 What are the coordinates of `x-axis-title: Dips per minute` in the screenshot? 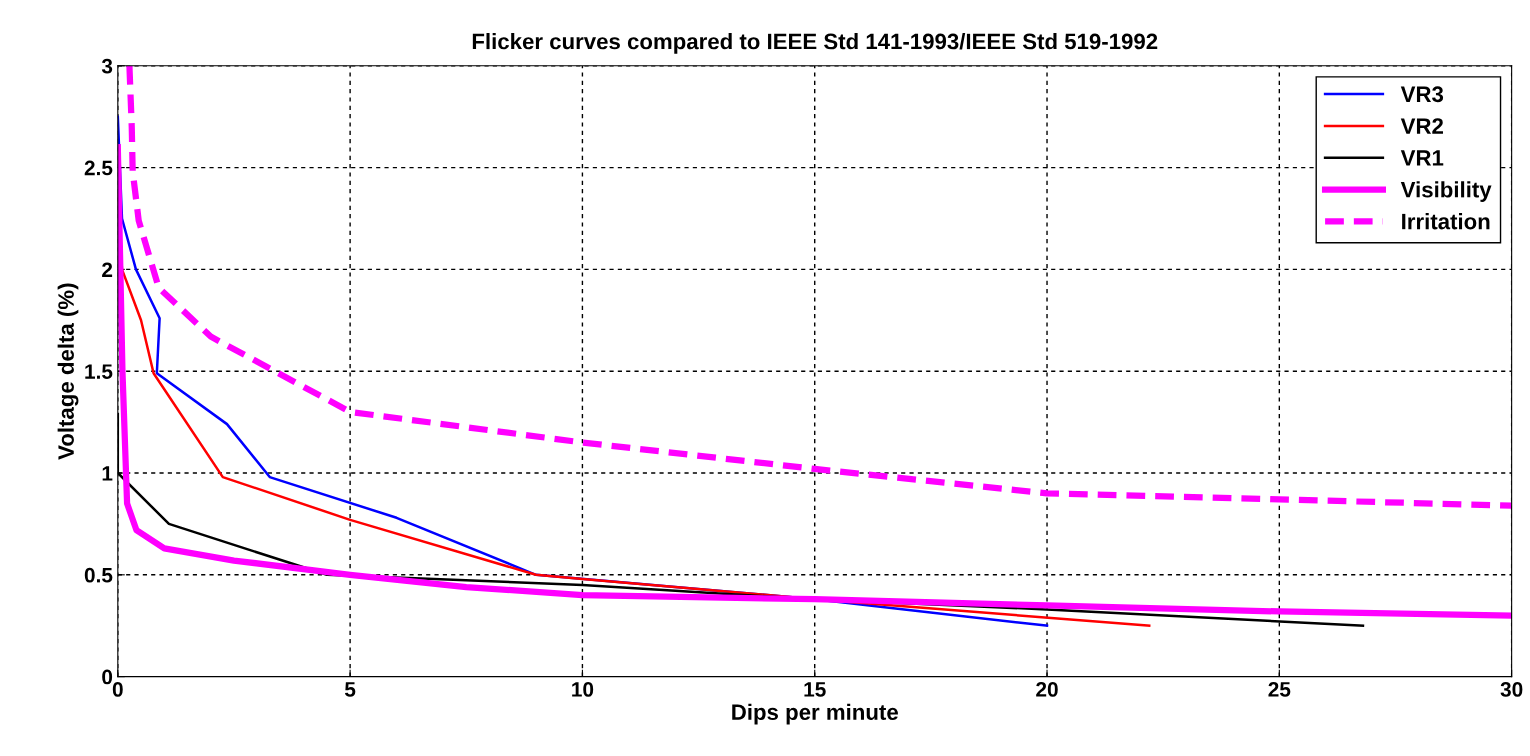 It's located at (815, 714).